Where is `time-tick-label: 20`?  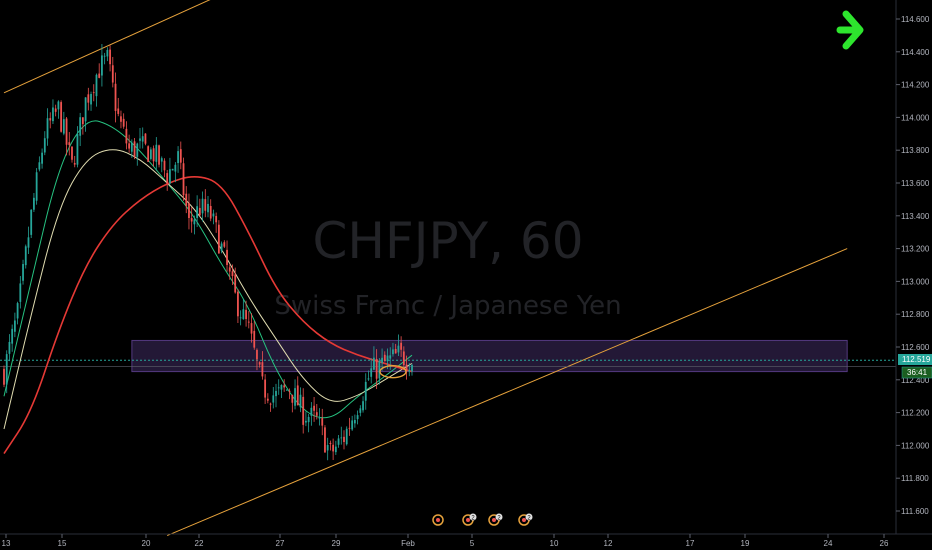
time-tick-label: 20 is located at coordinates (146, 543).